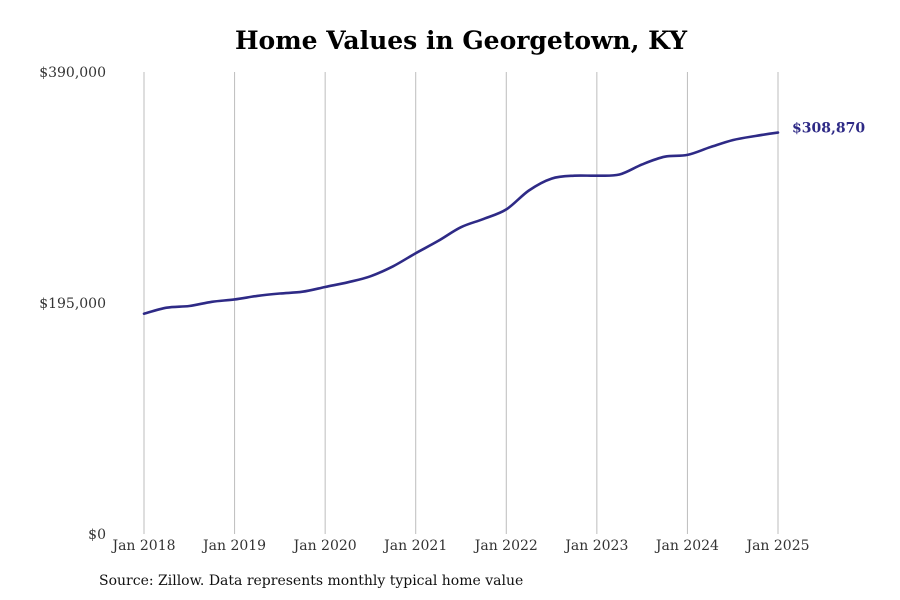 This screenshot has width=900, height=600. Describe the element at coordinates (595, 546) in the screenshot. I see `x-tick-label: Jan 2023` at that location.